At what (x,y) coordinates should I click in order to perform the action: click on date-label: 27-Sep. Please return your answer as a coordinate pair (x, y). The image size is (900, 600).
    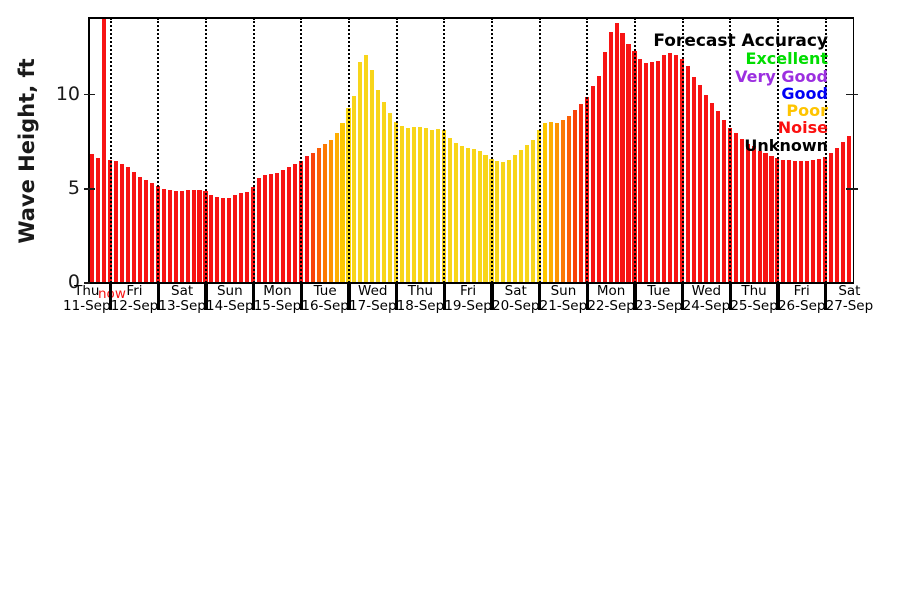
    Looking at the image, I should click on (849, 305).